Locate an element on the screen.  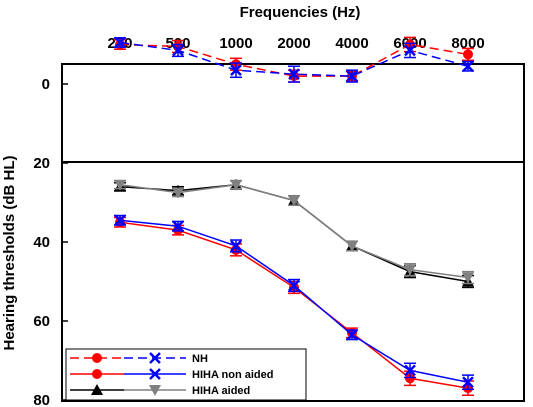
legend-label: HIHA aided is located at coordinates (221, 391).